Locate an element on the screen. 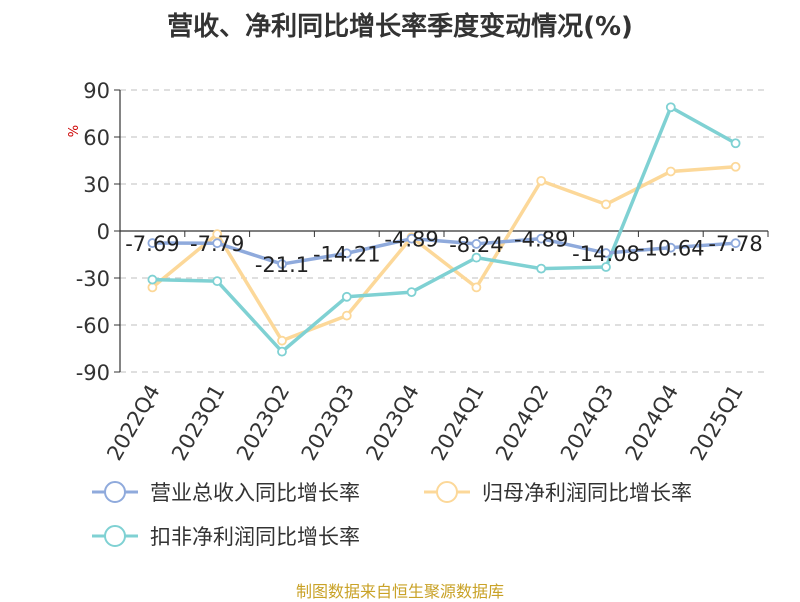 Image resolution: width=800 pixels, height=602 pixels. source-footer: 制图数据来自恒生聚源数据库 is located at coordinates (399, 591).